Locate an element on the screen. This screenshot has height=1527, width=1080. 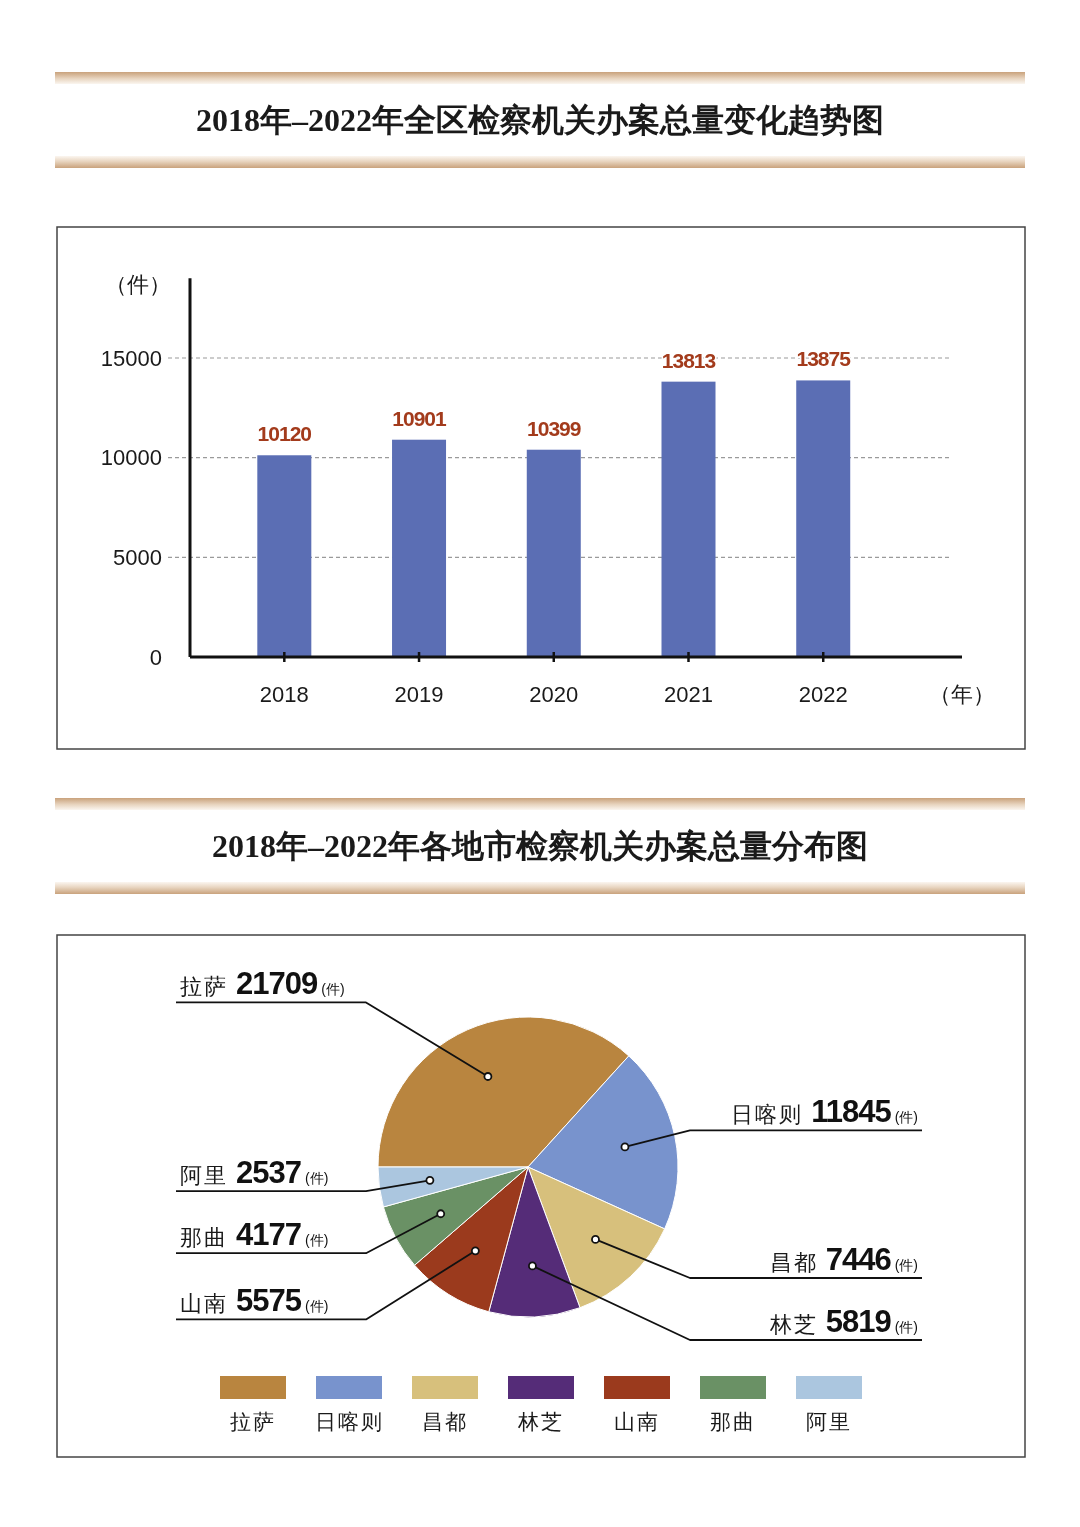
slice-label: 阿里 is located at coordinates (204, 1176).